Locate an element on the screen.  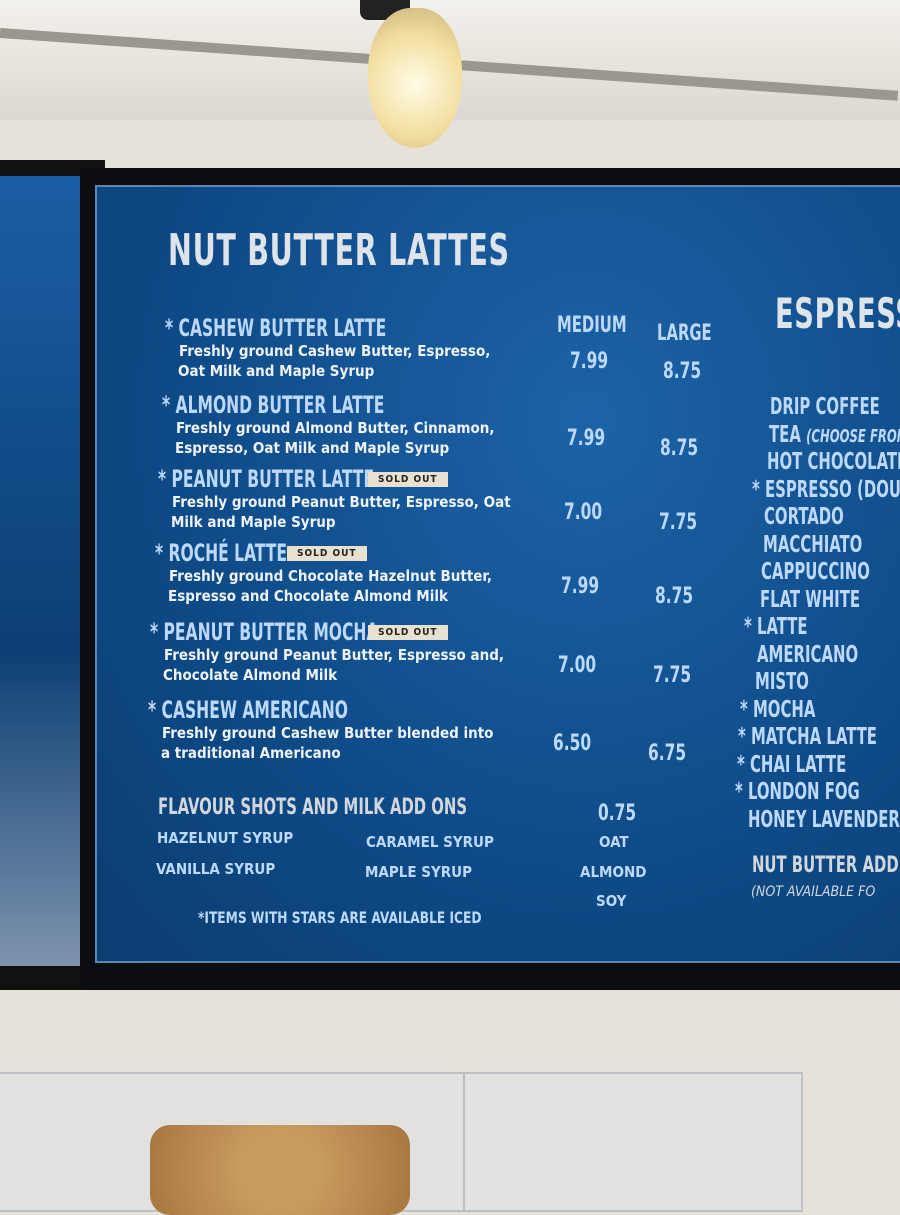
iced-footnote: *ITEMS WITH STARS ARE AVAILABLE ICED is located at coordinates (340, 918).